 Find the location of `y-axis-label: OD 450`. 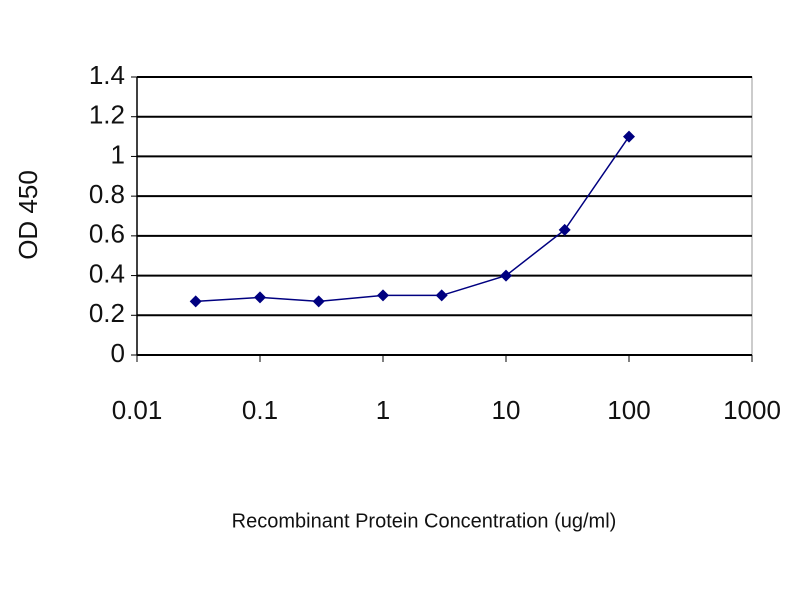

y-axis-label: OD 450 is located at coordinates (28, 215).